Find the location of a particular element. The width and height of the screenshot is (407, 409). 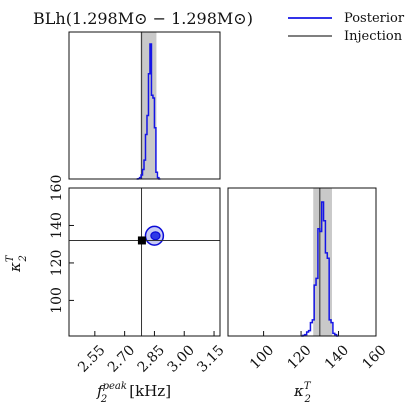

top-panel-frame is located at coordinates (144, 105).